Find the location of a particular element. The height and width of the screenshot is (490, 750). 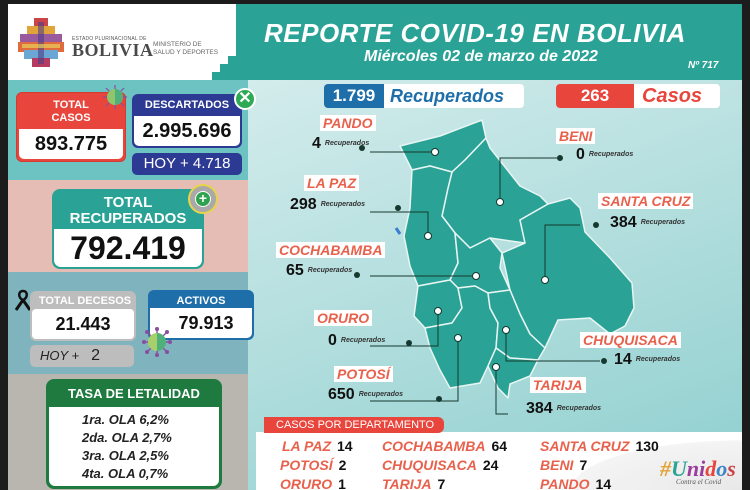

dept-label-potosi: POTOSÍ is located at coordinates (363, 374).